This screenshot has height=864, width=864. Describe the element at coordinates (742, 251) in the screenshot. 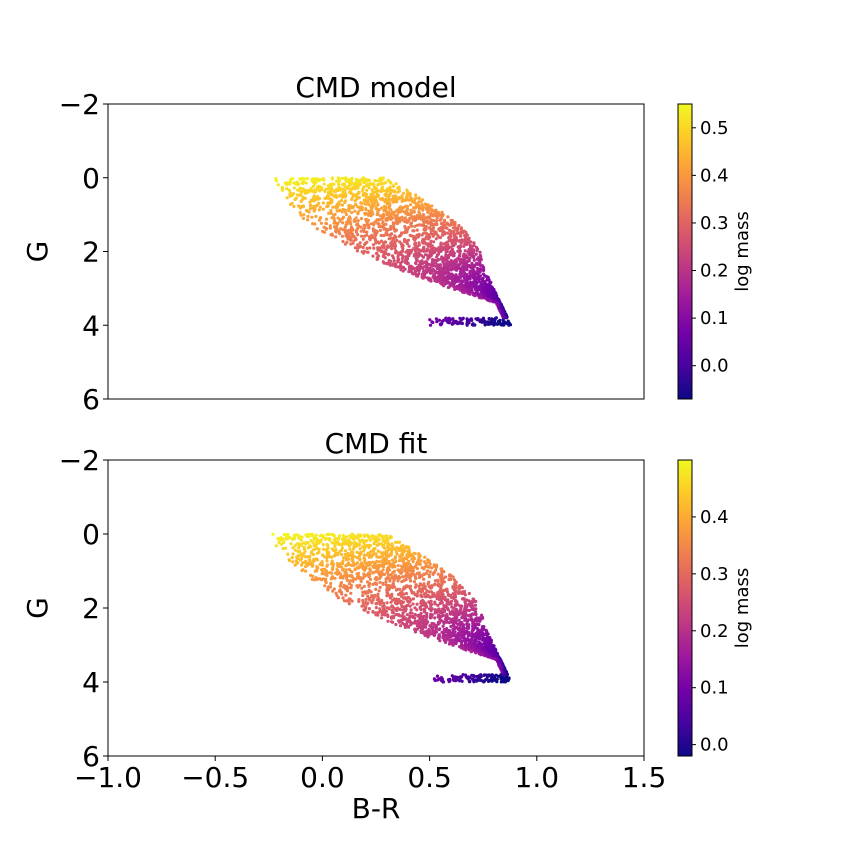

I see `colorbar-label: log mass` at that location.